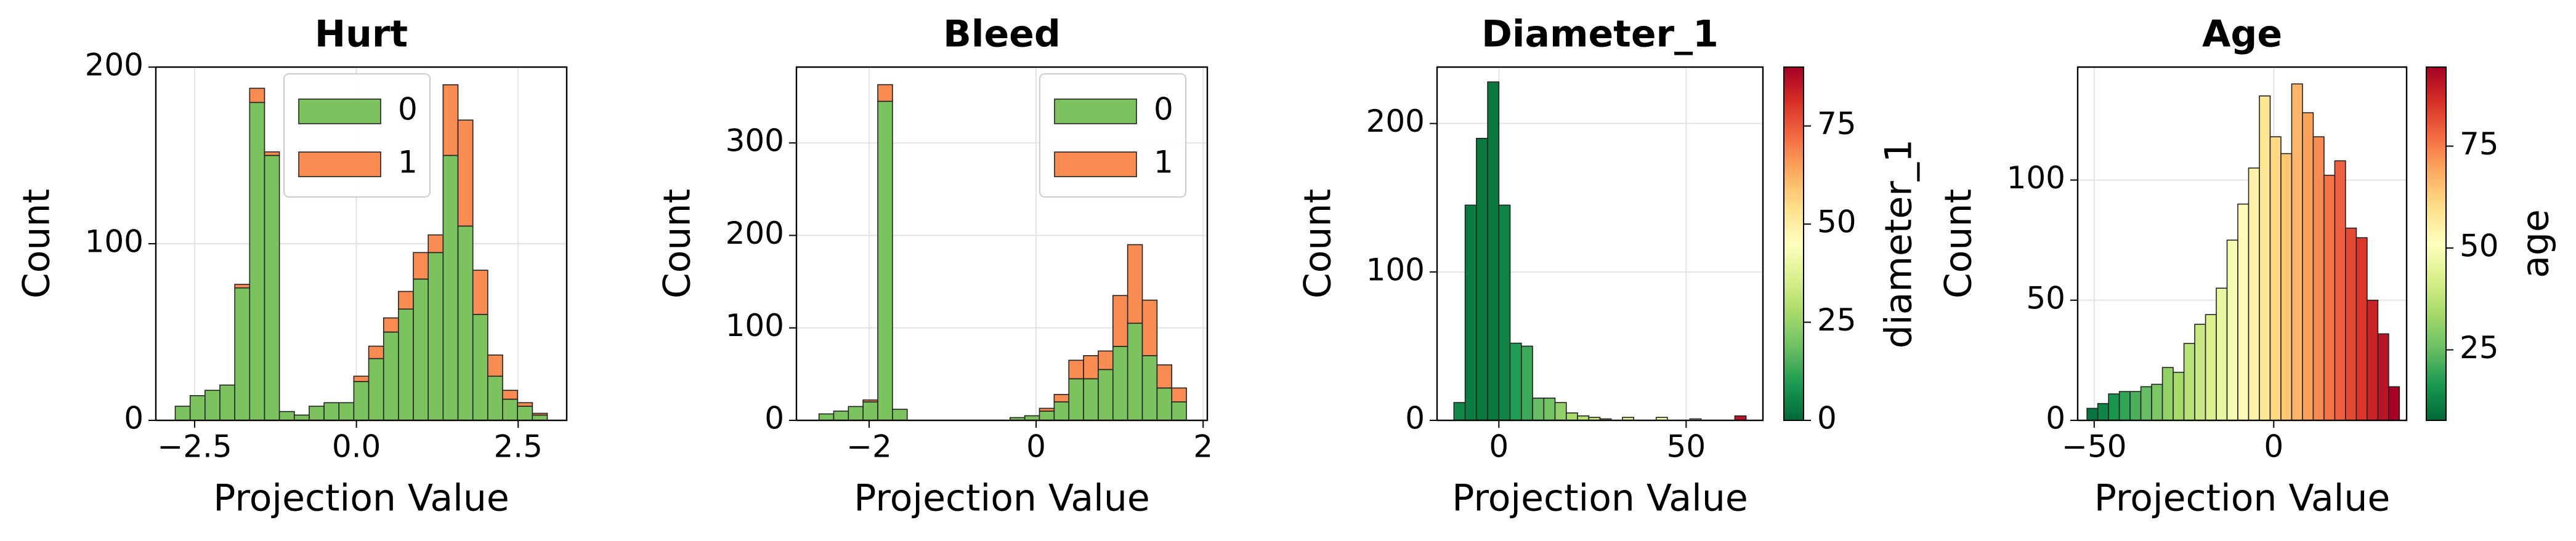  Describe the element at coordinates (1899, 243) in the screenshot. I see `colorbar-label: diameter_1` at that location.